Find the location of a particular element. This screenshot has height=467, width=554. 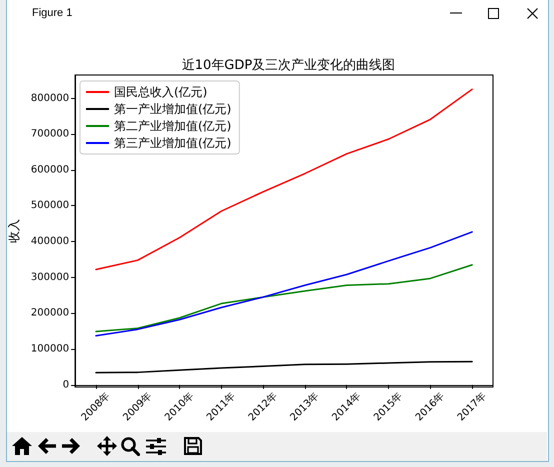

y-tick-label: 300000 is located at coordinates (50, 277).